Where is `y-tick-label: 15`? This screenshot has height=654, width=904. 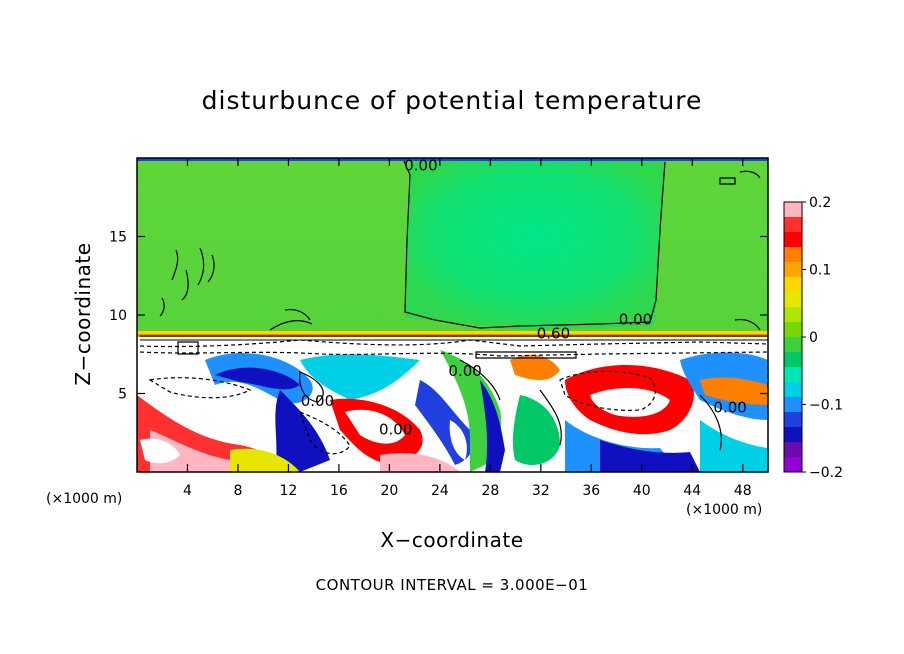 y-tick-label: 15 is located at coordinates (118, 238).